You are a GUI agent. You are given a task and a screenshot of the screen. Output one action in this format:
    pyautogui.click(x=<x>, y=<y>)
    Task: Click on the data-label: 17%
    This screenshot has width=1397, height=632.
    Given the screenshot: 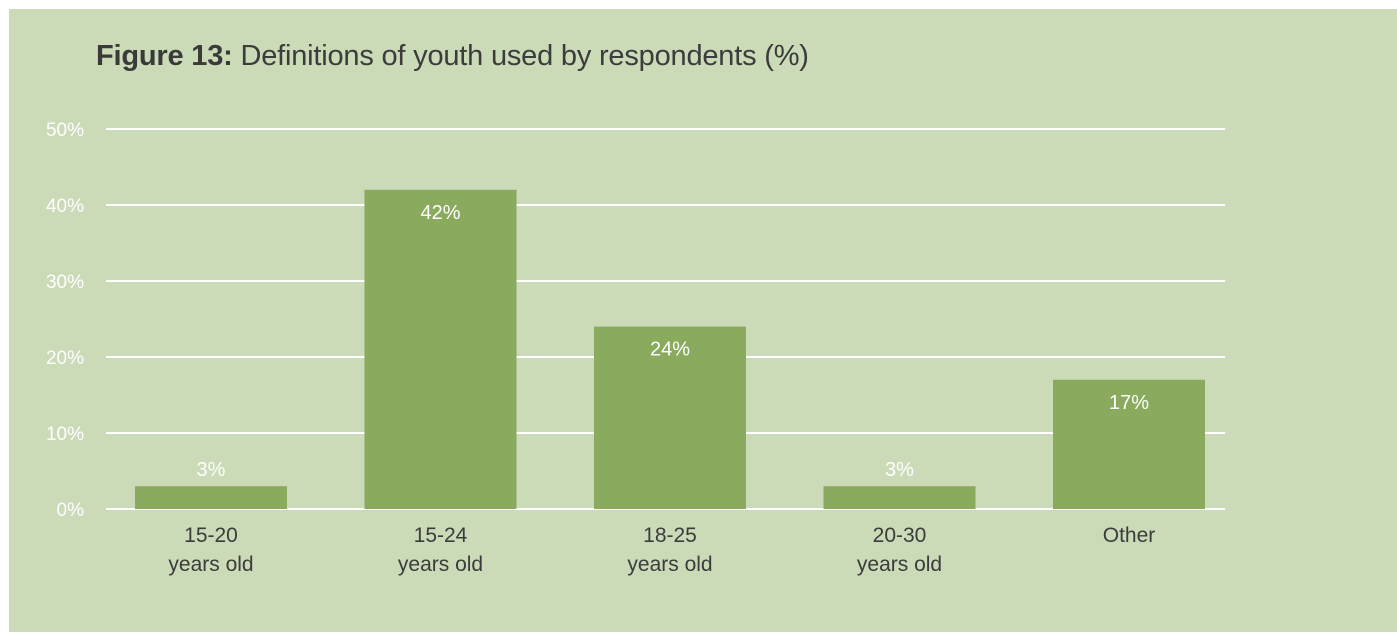 What is the action you would take?
    pyautogui.click(x=1129, y=403)
    